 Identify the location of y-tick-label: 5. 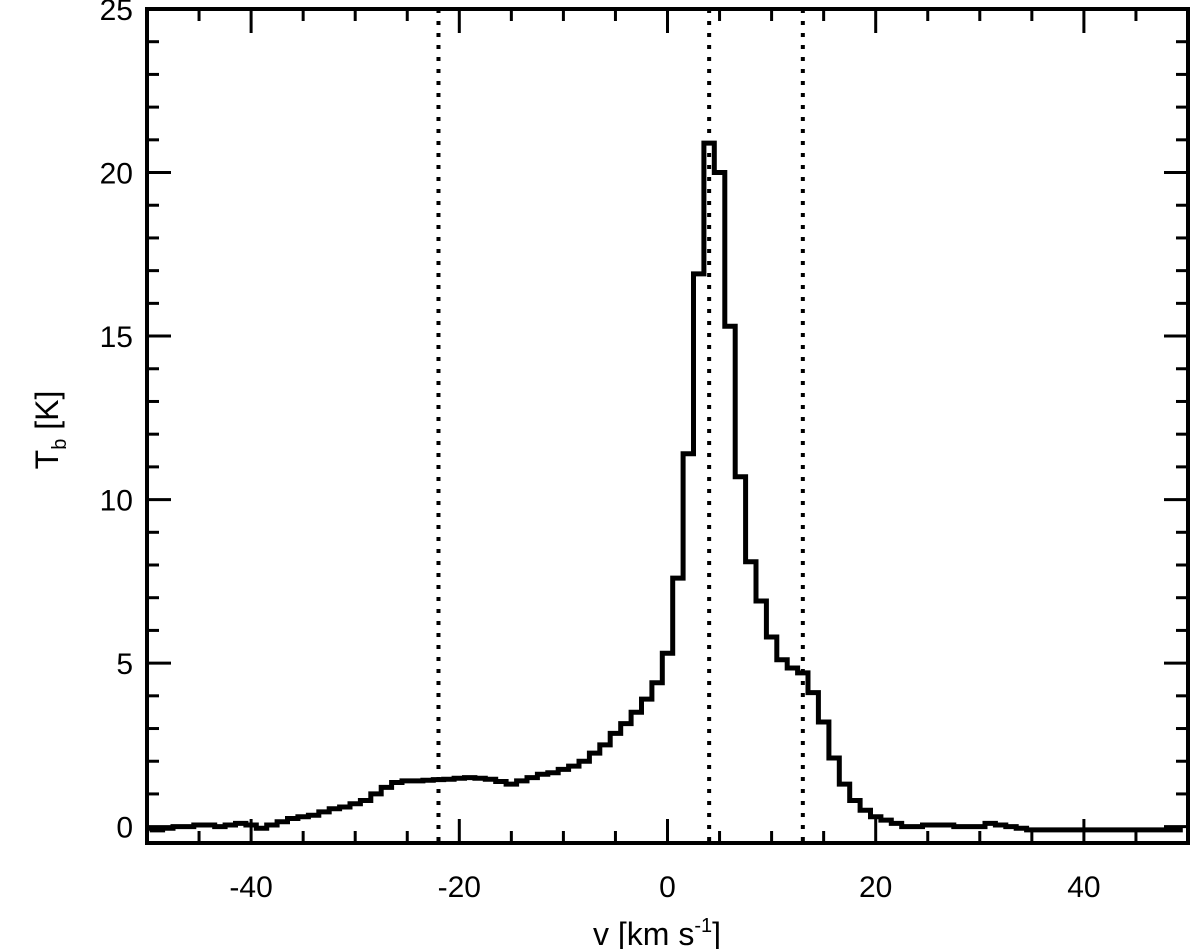
(124, 664).